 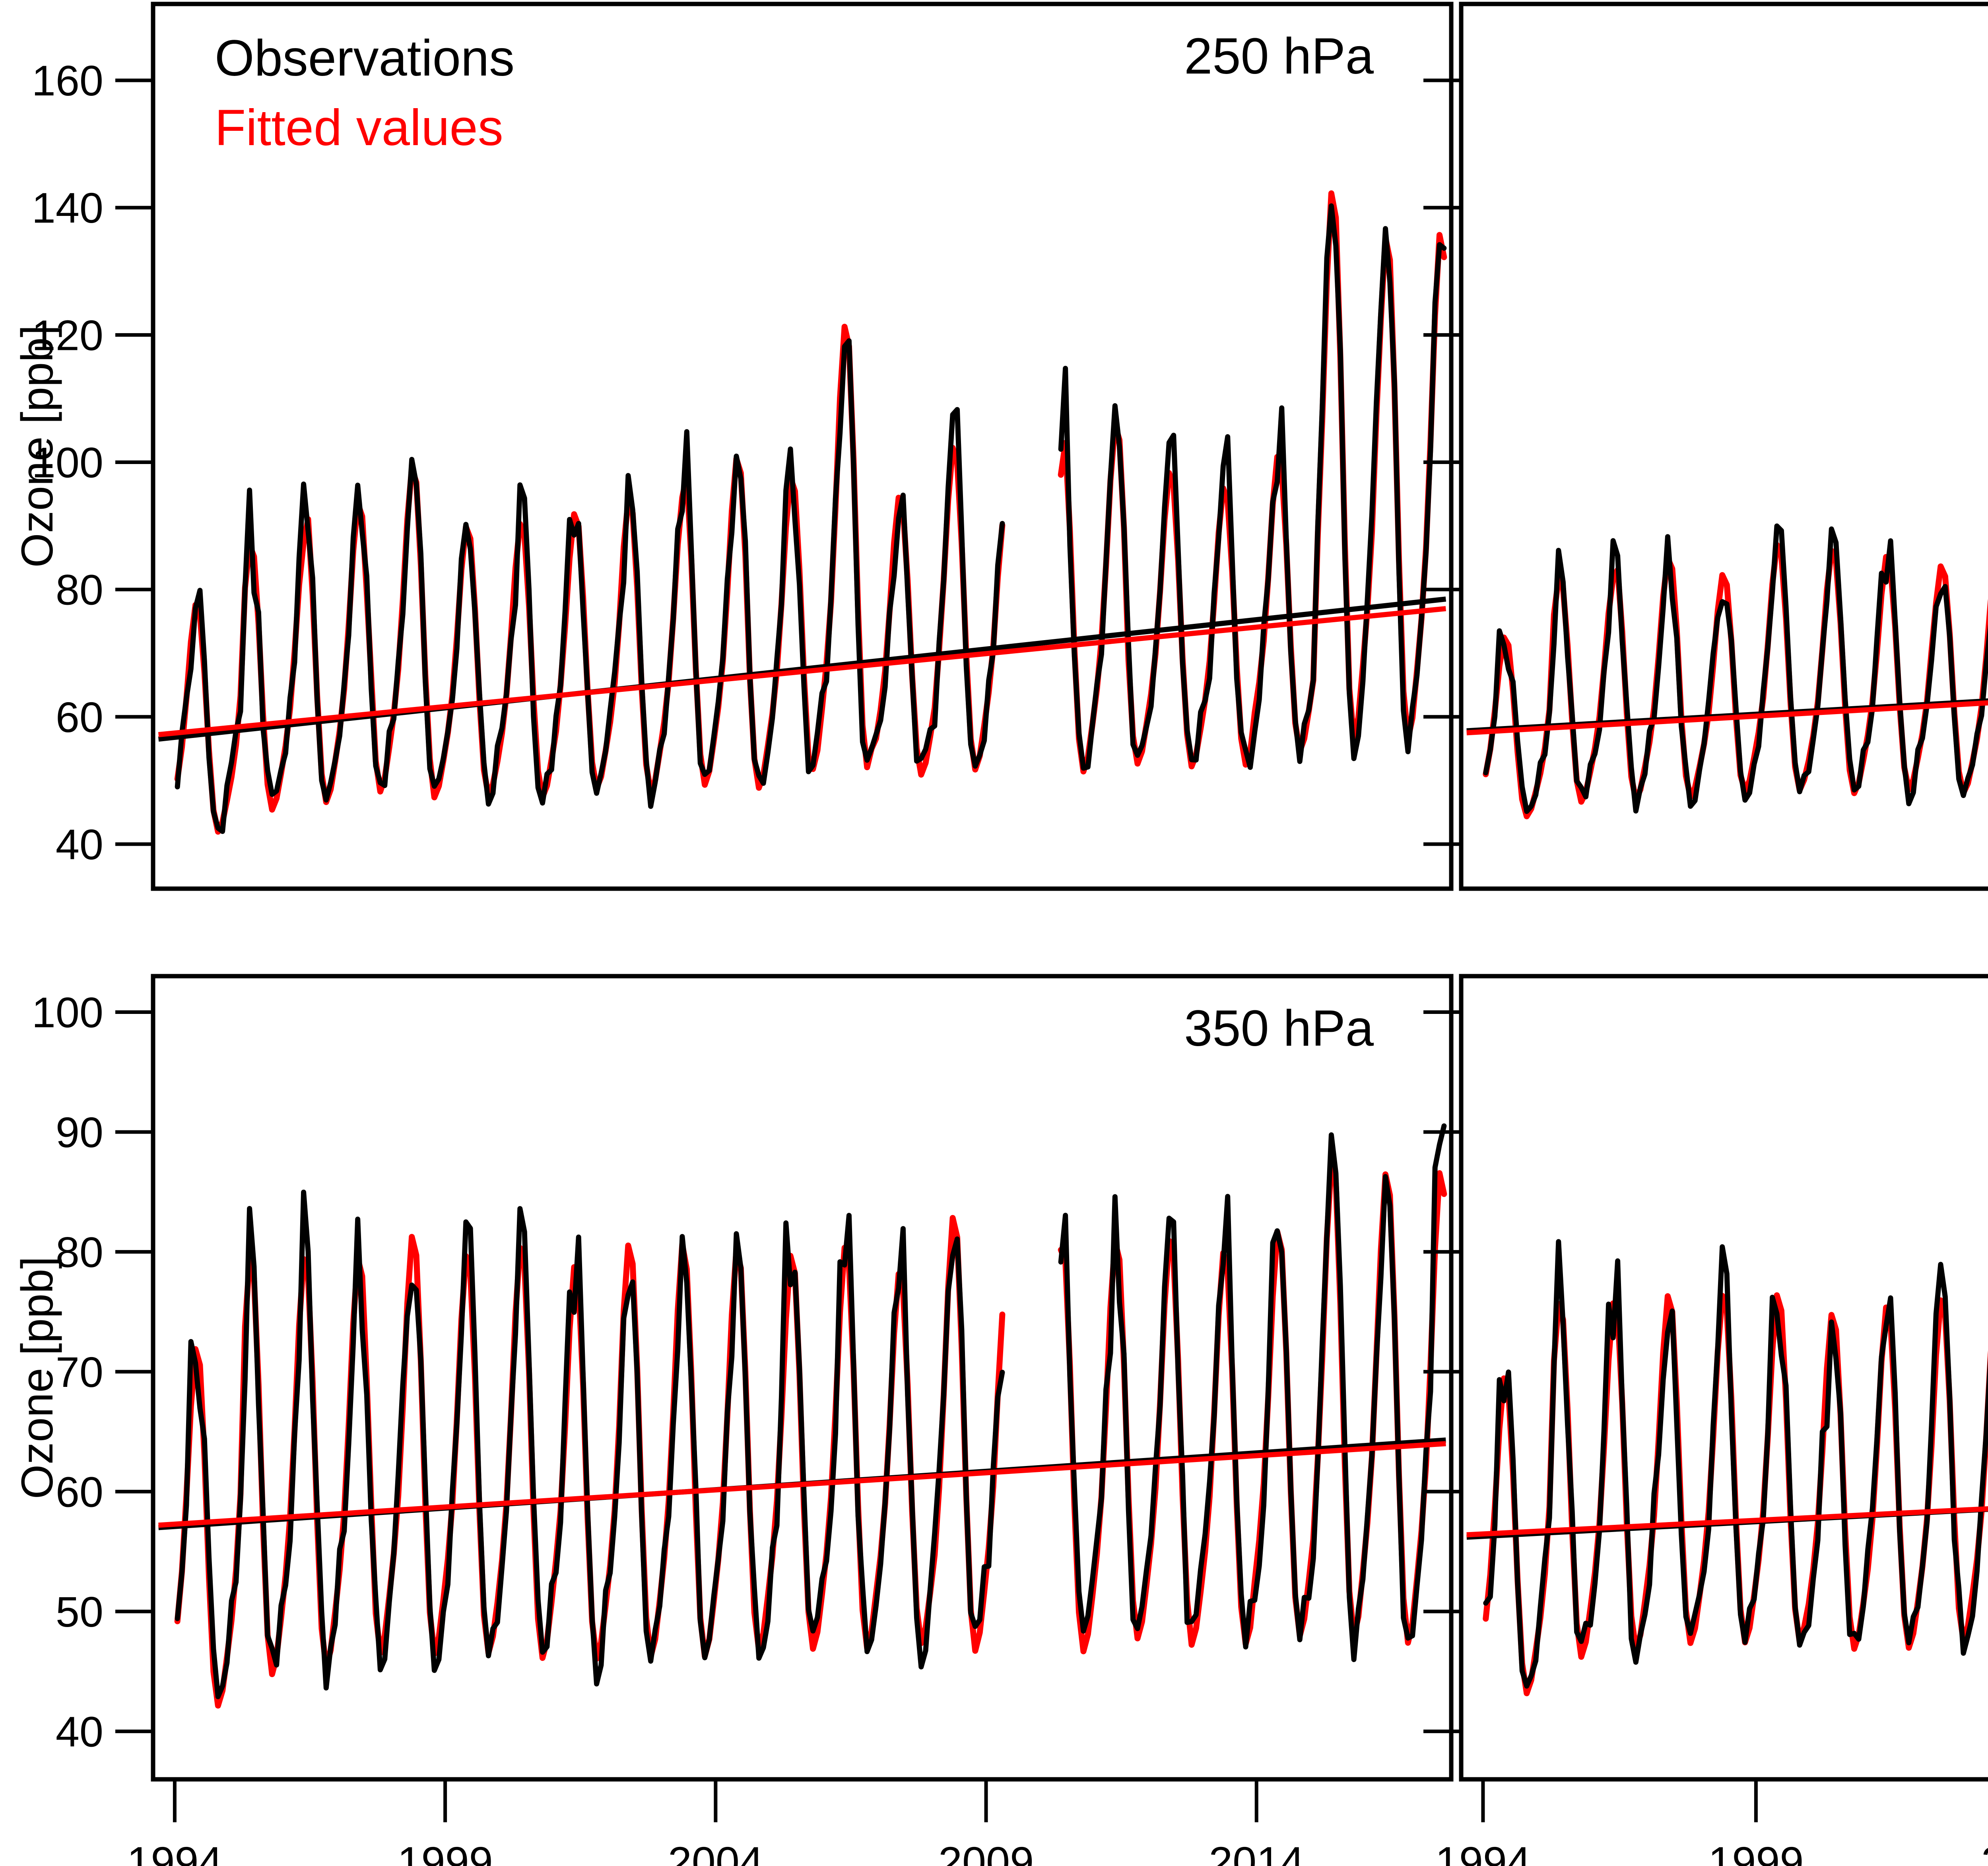 I want to click on xtick-label-p400-1: 1999, so click(x=1756, y=1852).